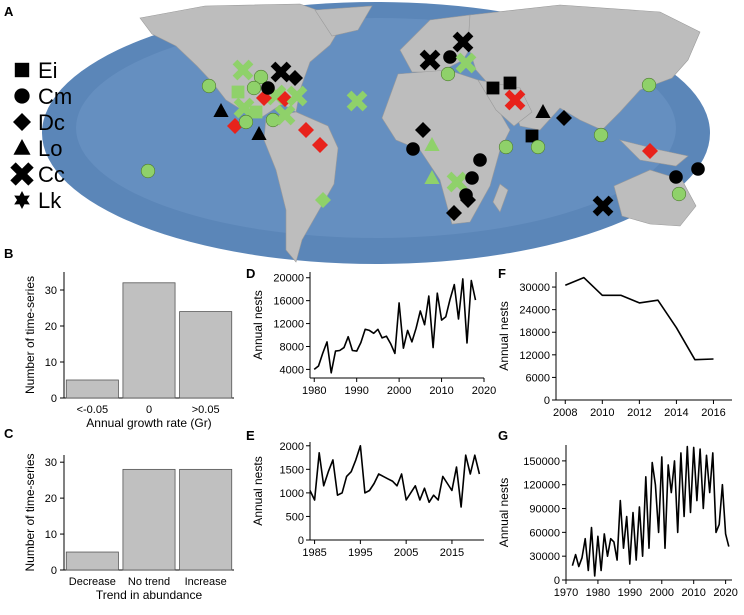  What do you see at coordinates (314, 553) in the screenshot?
I see `x-tick-label: 1985` at bounding box center [314, 553].